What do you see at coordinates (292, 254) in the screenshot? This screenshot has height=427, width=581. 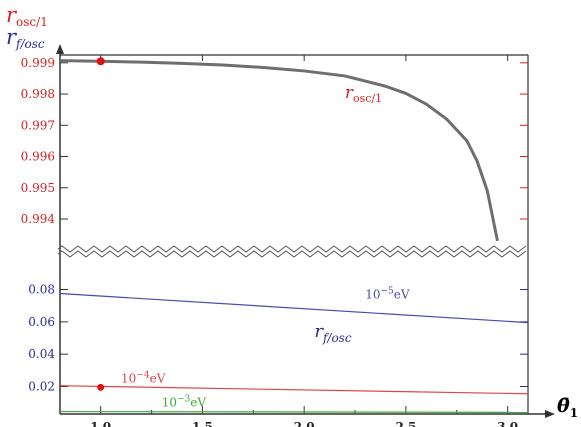 I see `axis-break-lower` at bounding box center [292, 254].